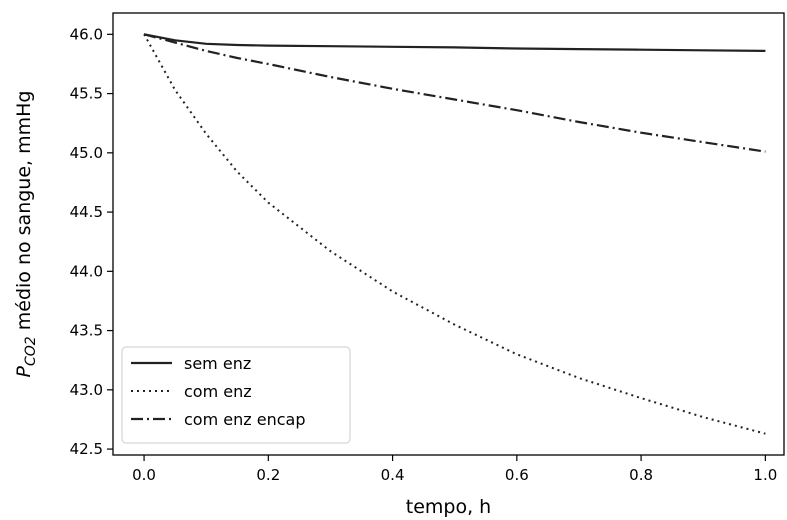 Image resolution: width=787 pixels, height=520 pixels. Describe the element at coordinates (91, 241) in the screenshot. I see `y-axis: 42.5 43.0 43.5 44.0 44.5 45.0 45.5 46.0` at that location.